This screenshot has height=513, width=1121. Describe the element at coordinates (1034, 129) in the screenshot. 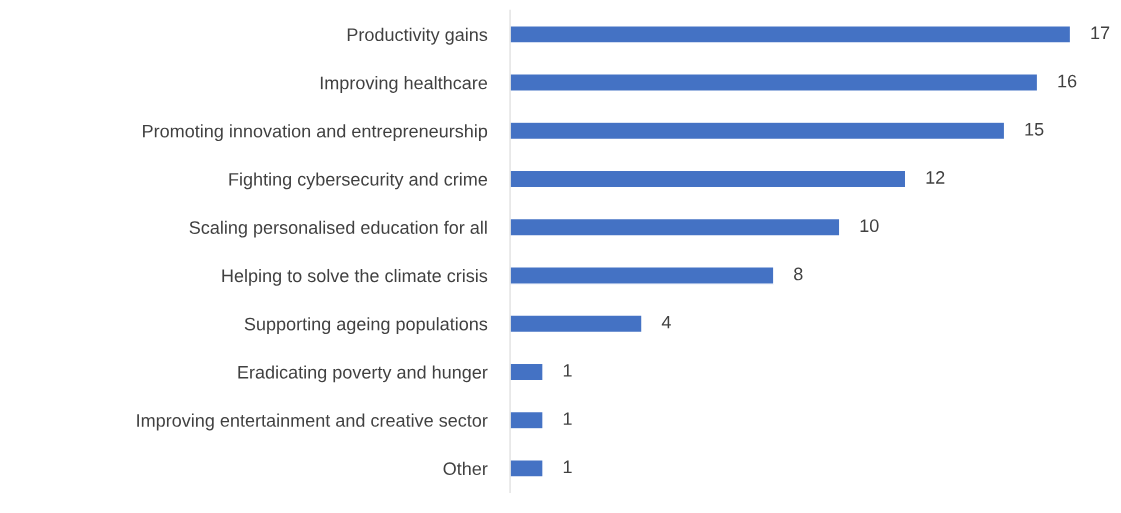

I see `data-label: 15` at that location.